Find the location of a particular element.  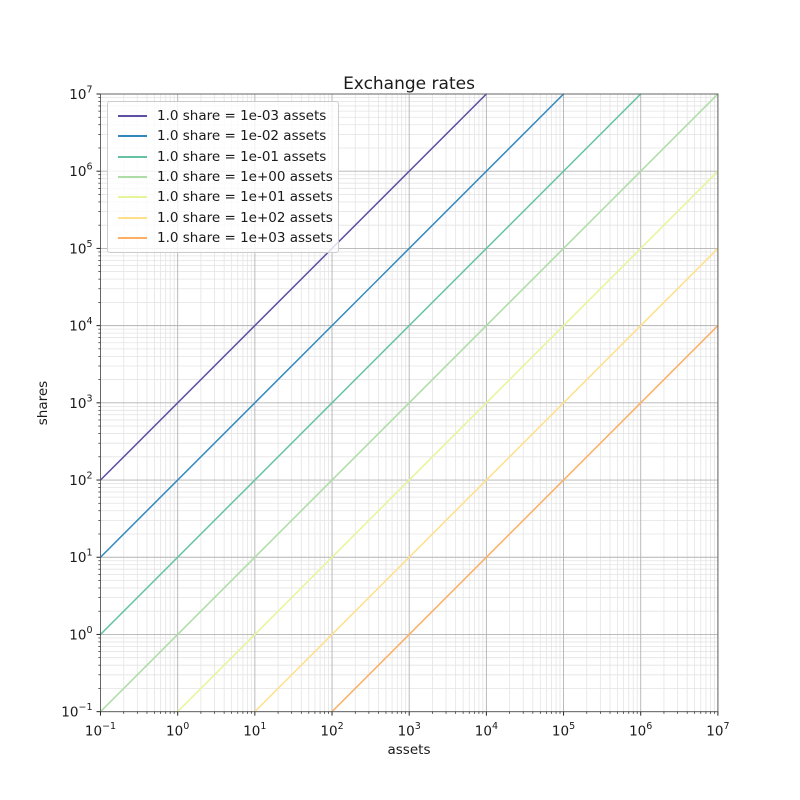

x-tick-label: 10⁴ is located at coordinates (486, 730).